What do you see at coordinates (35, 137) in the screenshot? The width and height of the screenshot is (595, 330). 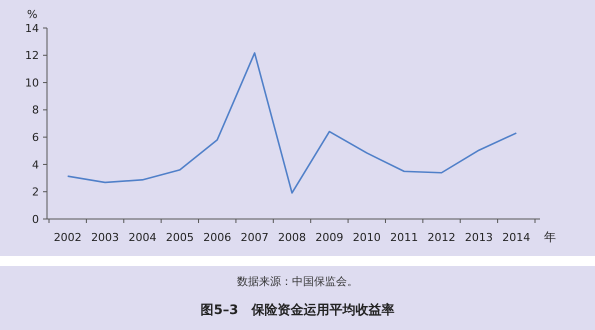 I see `y-tick-label: 6` at bounding box center [35, 137].